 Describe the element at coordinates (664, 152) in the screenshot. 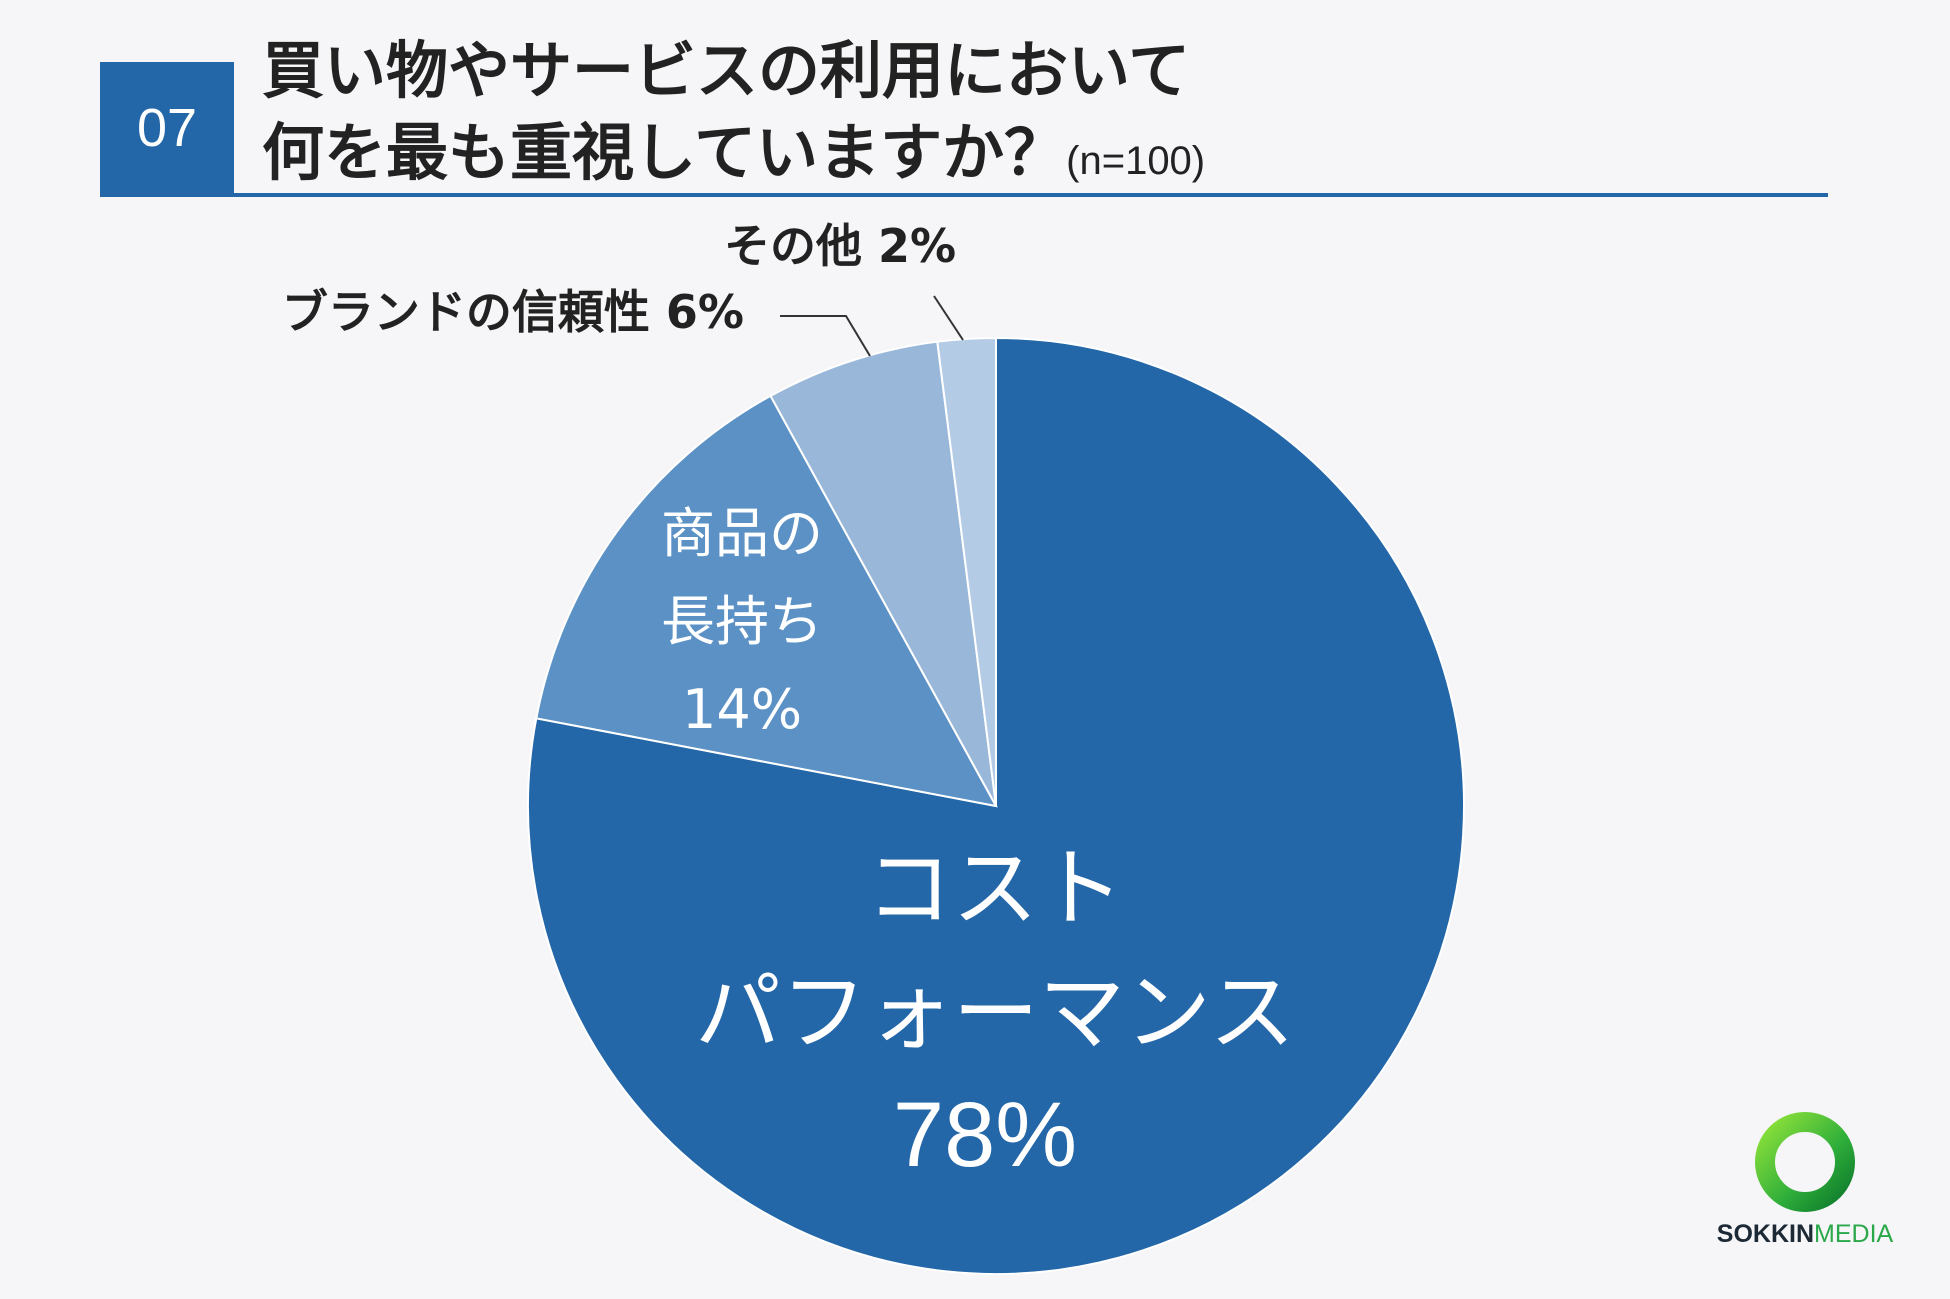

I see `title-line-2-text: 何を最も重視していますか？` at that location.